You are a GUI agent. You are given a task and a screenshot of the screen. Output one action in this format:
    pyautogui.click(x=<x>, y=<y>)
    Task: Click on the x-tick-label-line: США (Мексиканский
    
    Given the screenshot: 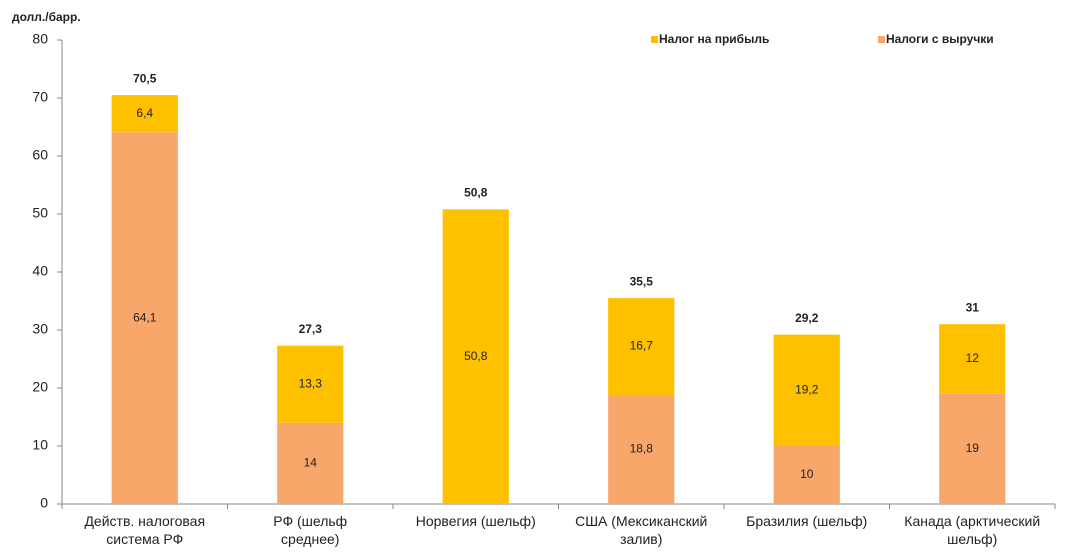 What is the action you would take?
    pyautogui.click(x=641, y=521)
    